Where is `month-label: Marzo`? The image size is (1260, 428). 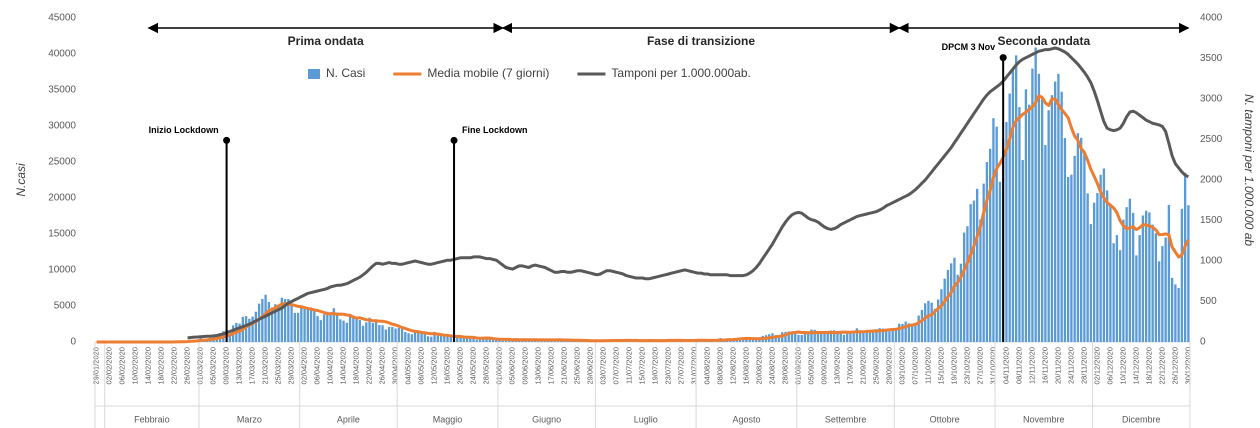
month-label: Marzo is located at coordinates (249, 419).